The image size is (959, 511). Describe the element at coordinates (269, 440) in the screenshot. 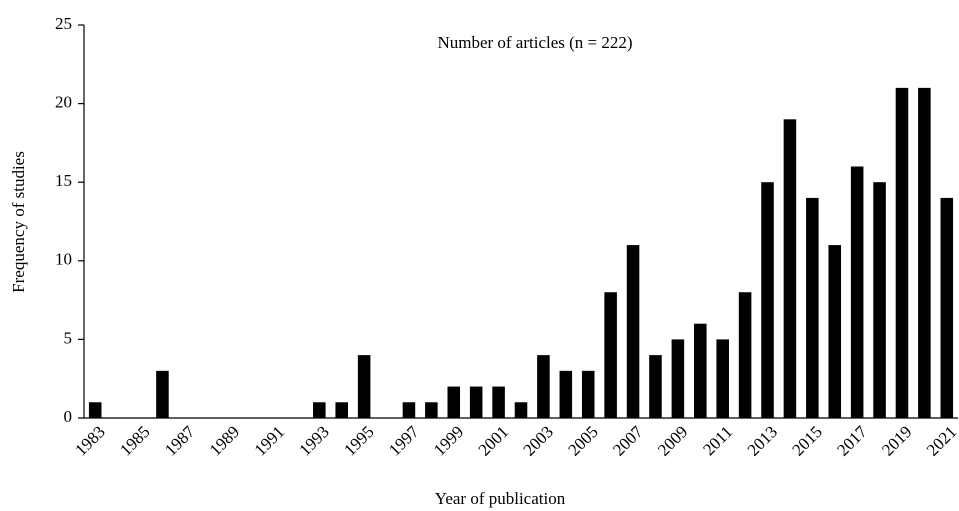

I see `x-tick-label: 1991` at that location.